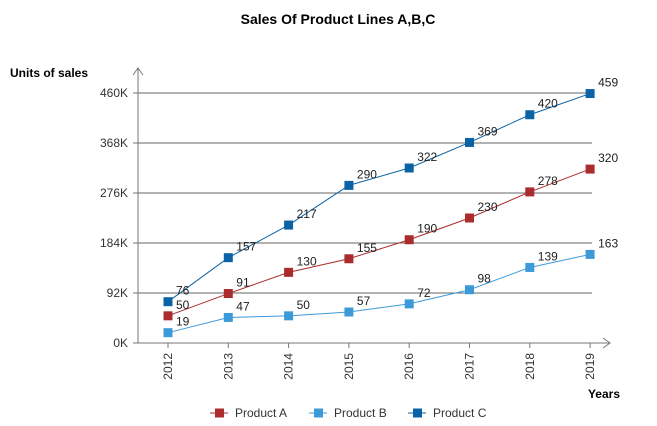 The image size is (657, 426). I want to click on data-label: 47, so click(243, 306).